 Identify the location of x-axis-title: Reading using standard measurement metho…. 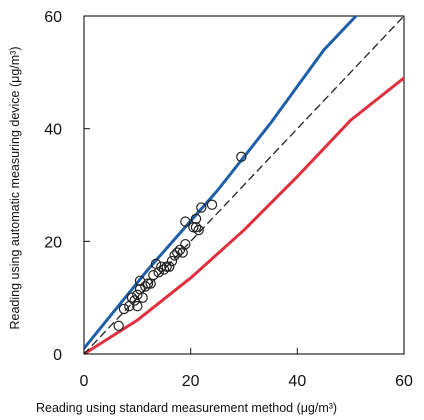
(186, 408).